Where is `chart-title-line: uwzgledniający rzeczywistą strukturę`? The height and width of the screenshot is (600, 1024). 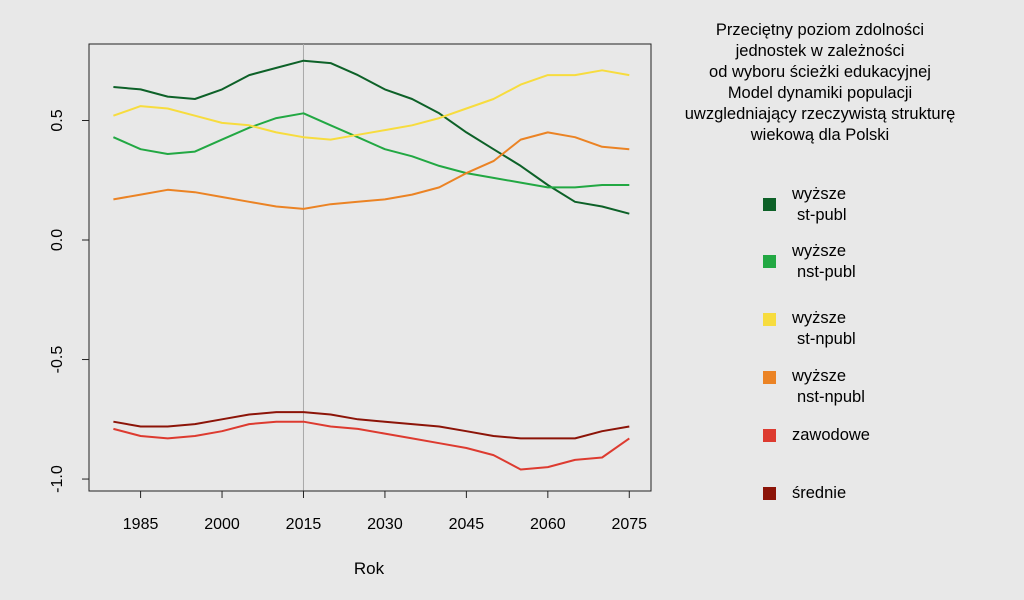
chart-title-line: uwzgledniający rzeczywistą strukturę is located at coordinates (820, 114).